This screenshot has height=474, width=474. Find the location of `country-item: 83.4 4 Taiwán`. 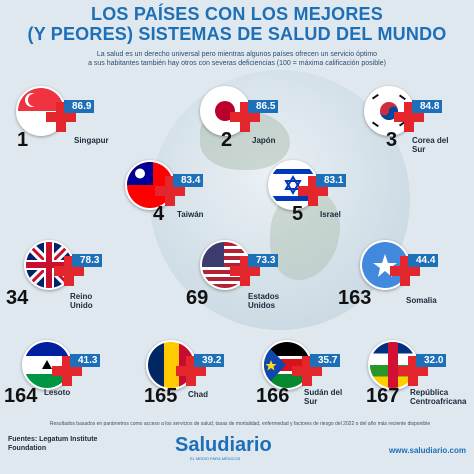

country-item: 83.4 4 Taiwán is located at coordinates (180, 192).